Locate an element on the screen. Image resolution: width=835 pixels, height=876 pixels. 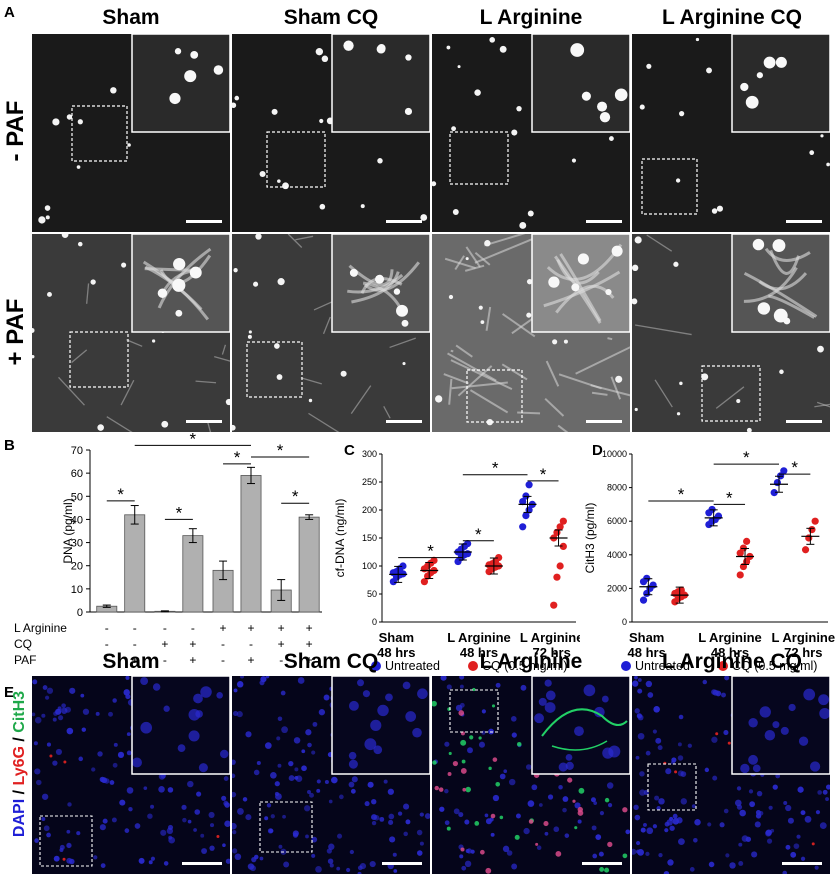
group-label: L Arginine is located at coordinates (730, 637).